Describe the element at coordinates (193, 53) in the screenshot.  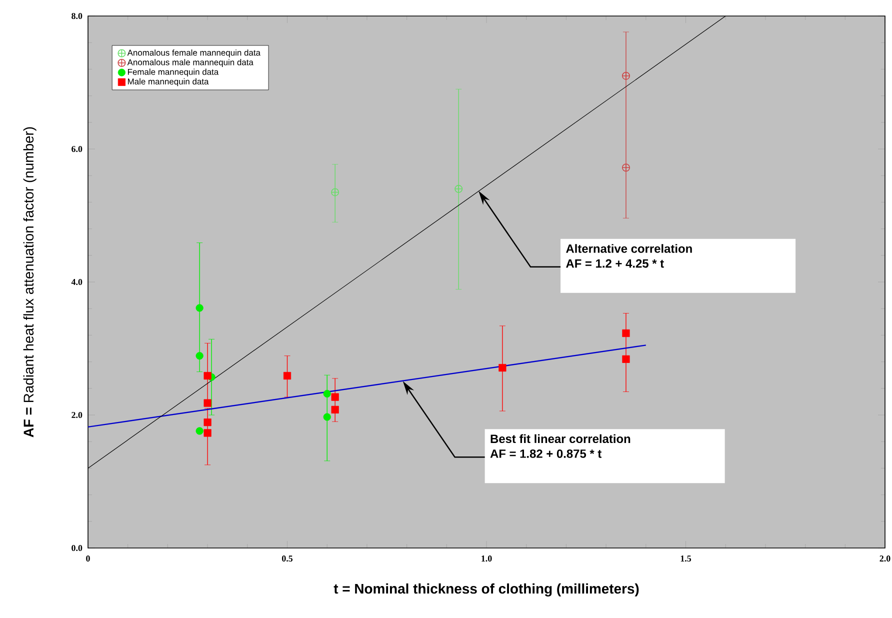
I see `legend-label: Anomalous female mannequin data` at that location.